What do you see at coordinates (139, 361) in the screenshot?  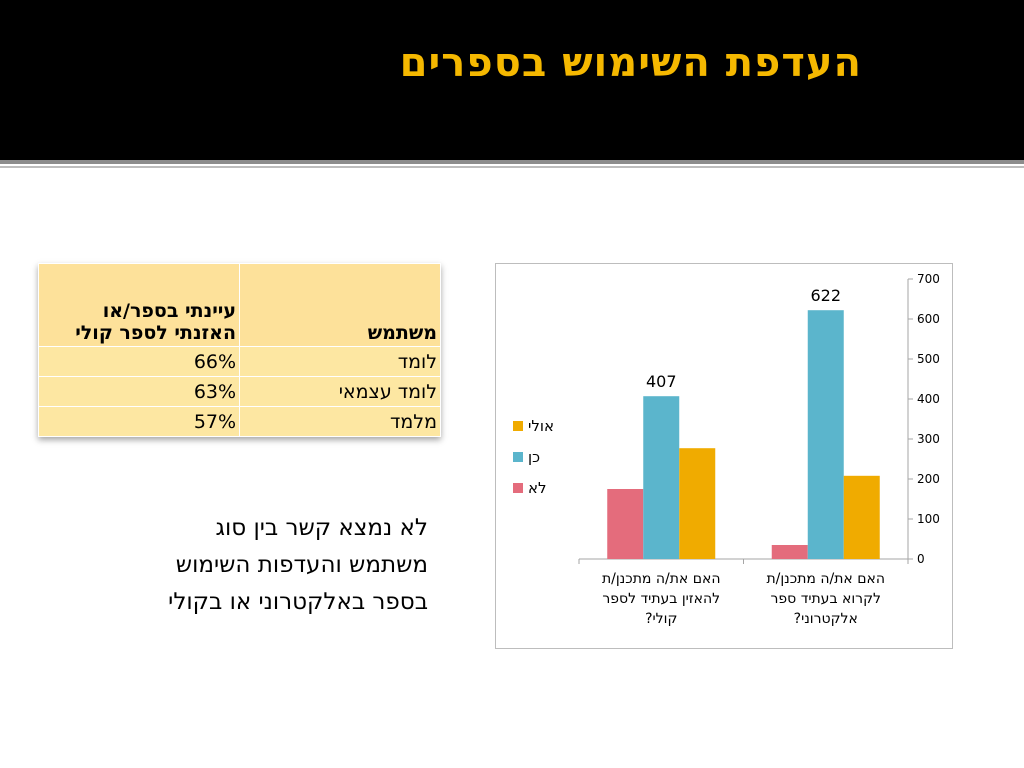 I see `cell-value: 66%` at bounding box center [139, 361].